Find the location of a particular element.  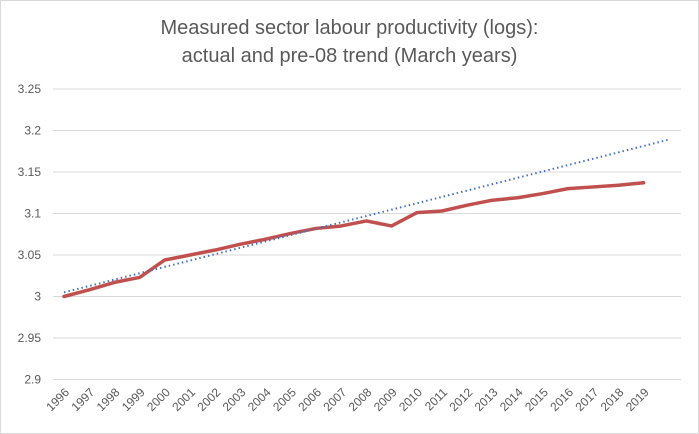

y-tick-label: 3.05 is located at coordinates (30, 255).